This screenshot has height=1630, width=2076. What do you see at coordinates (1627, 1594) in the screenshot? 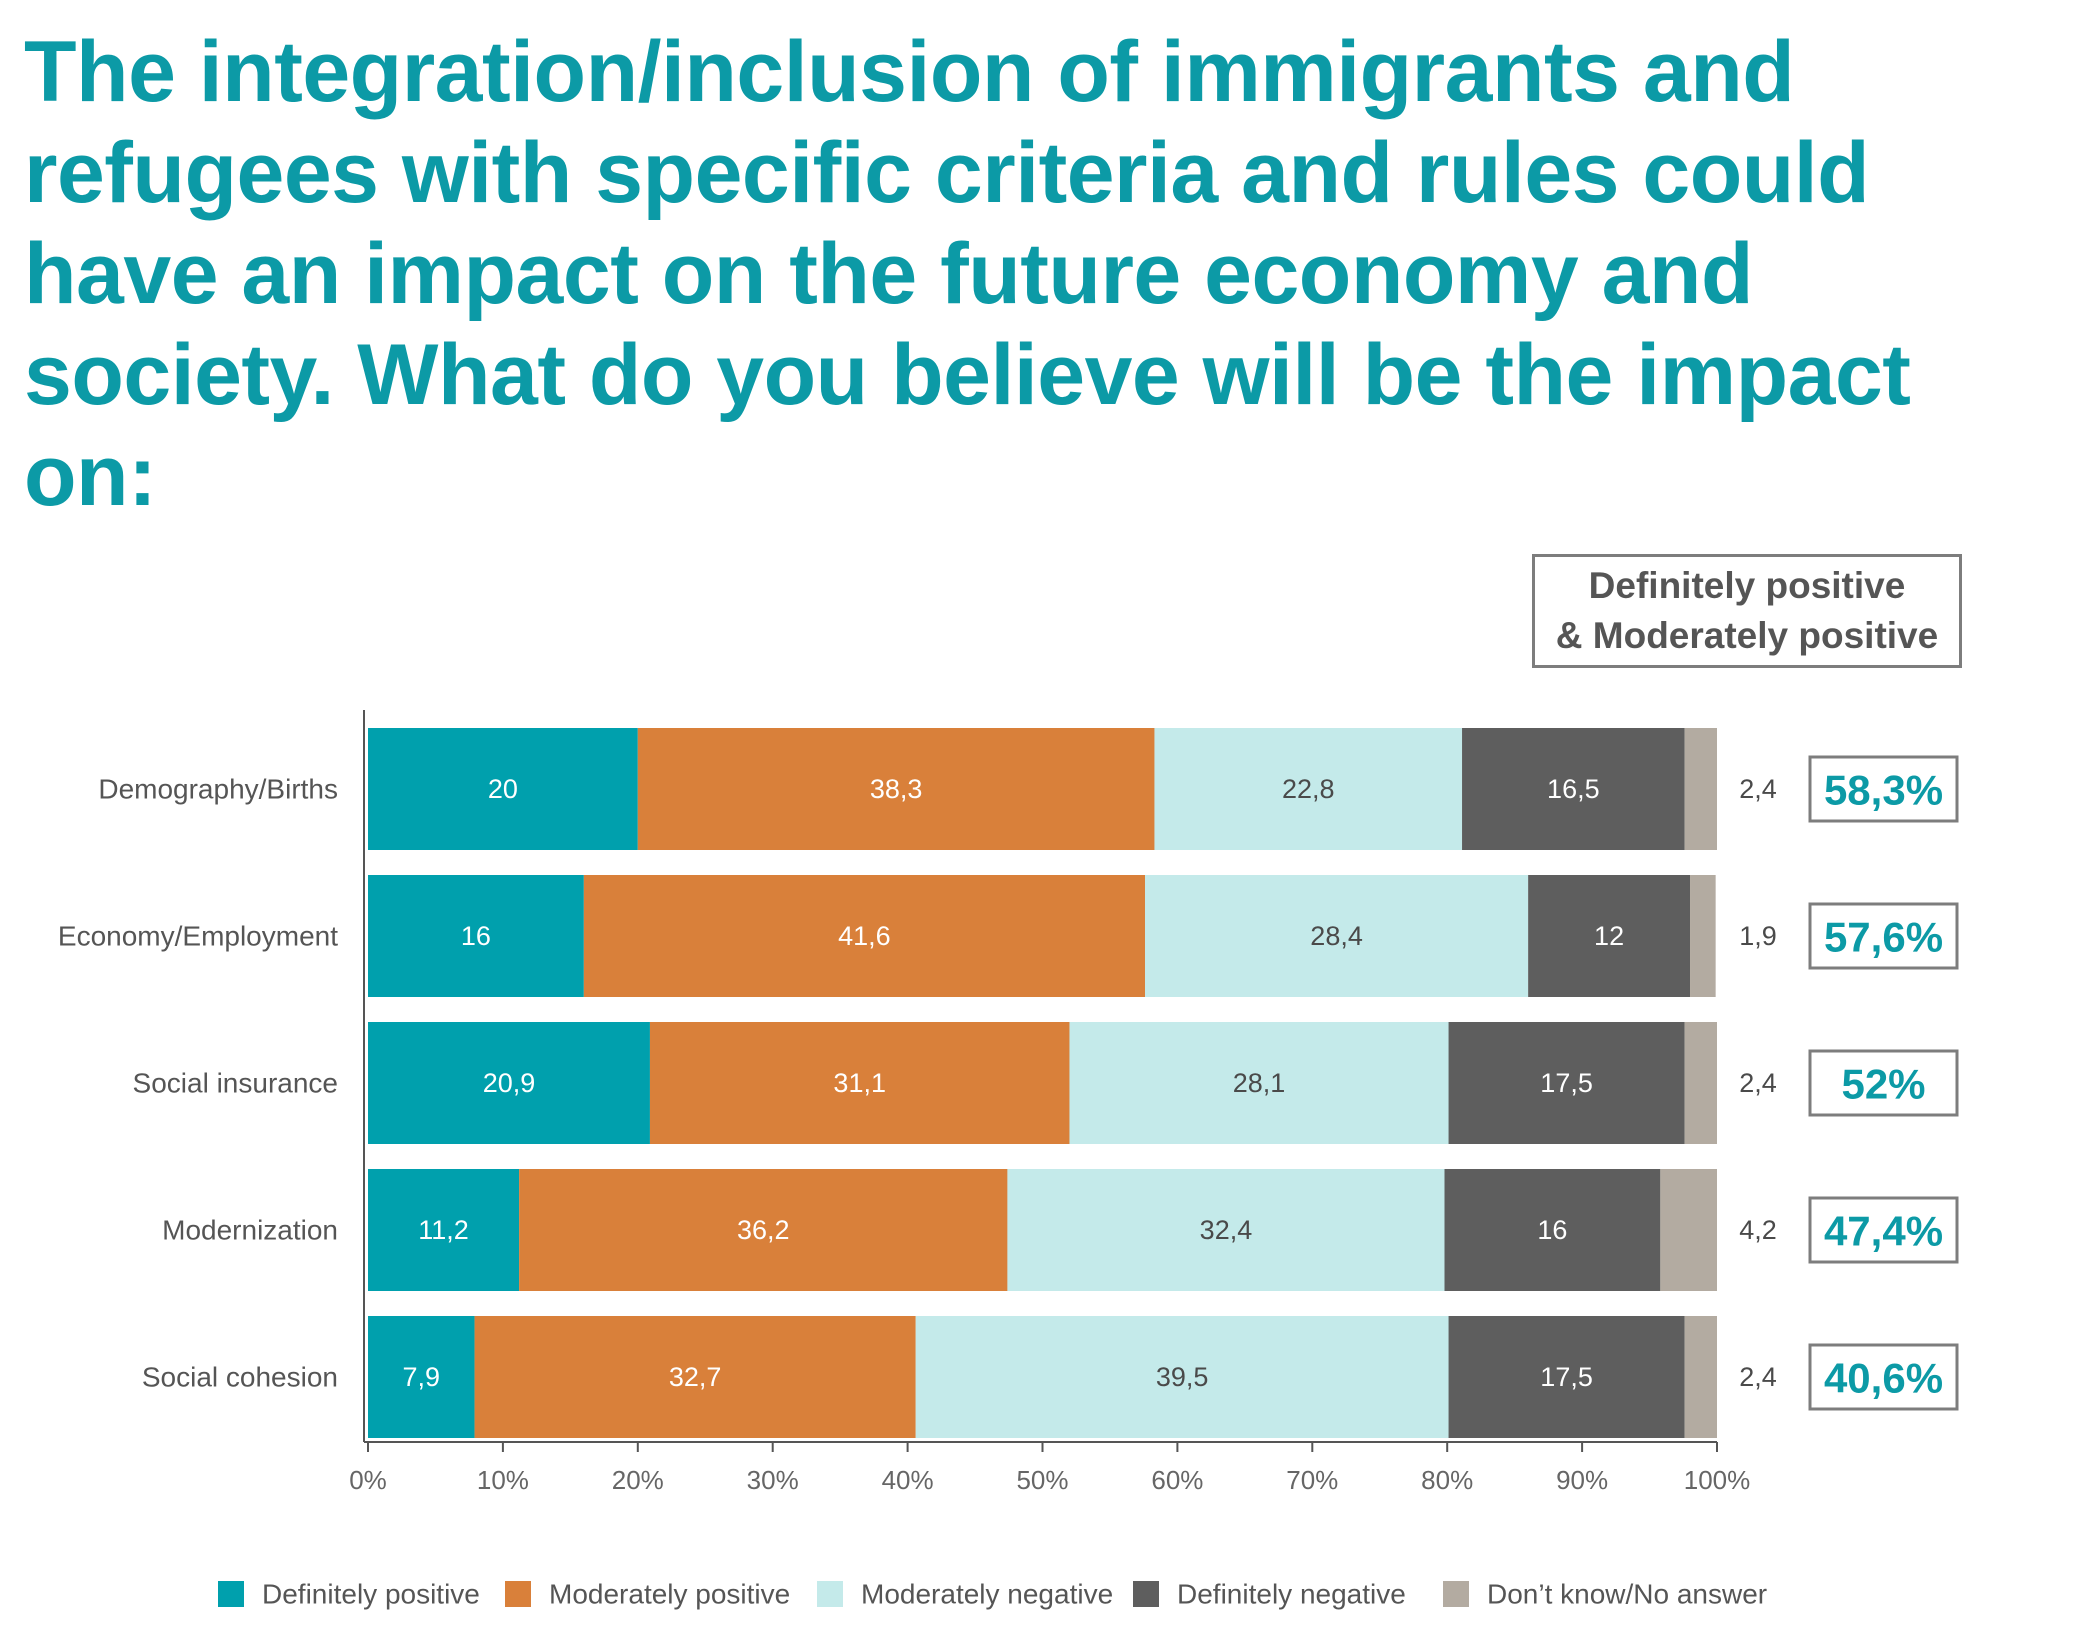
I see `legend-label: Don’t know/No answer` at bounding box center [1627, 1594].